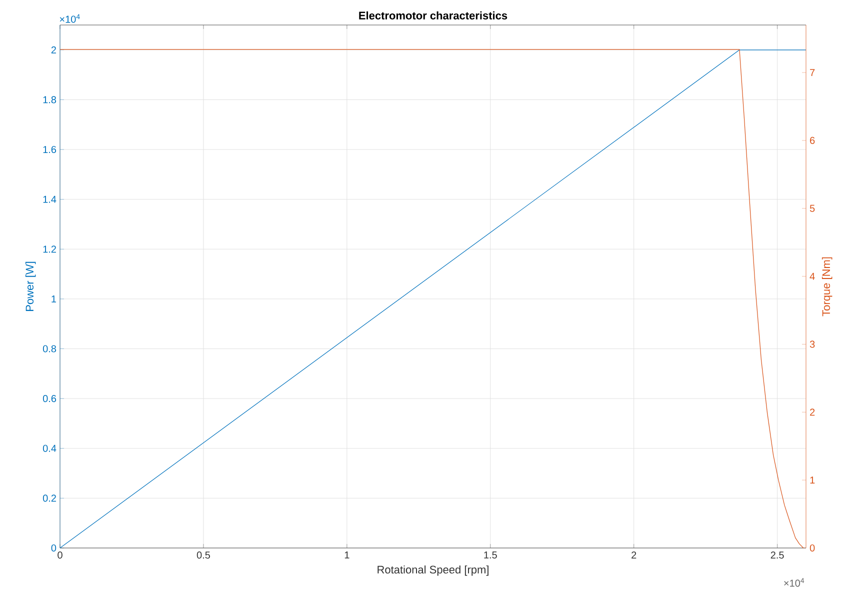  Describe the element at coordinates (60, 555) in the screenshot. I see `x-tick-label: 0` at that location.